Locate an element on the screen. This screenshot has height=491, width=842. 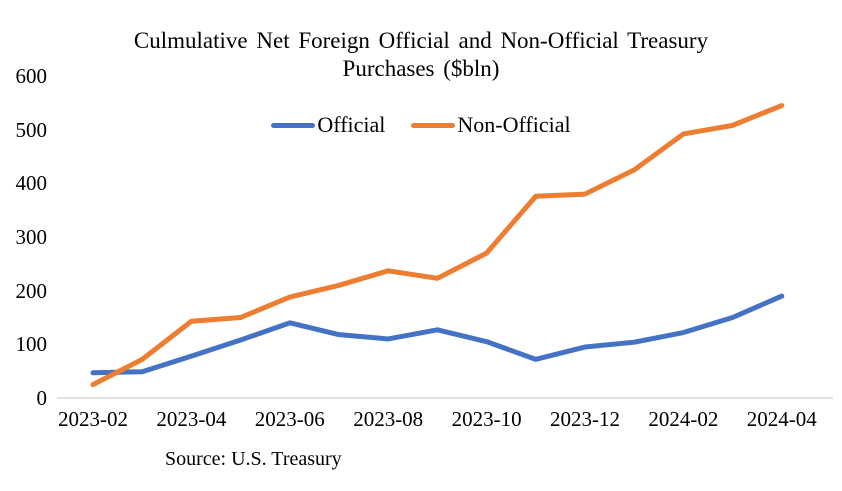
x-tick-label: 2023-10 is located at coordinates (486, 419).